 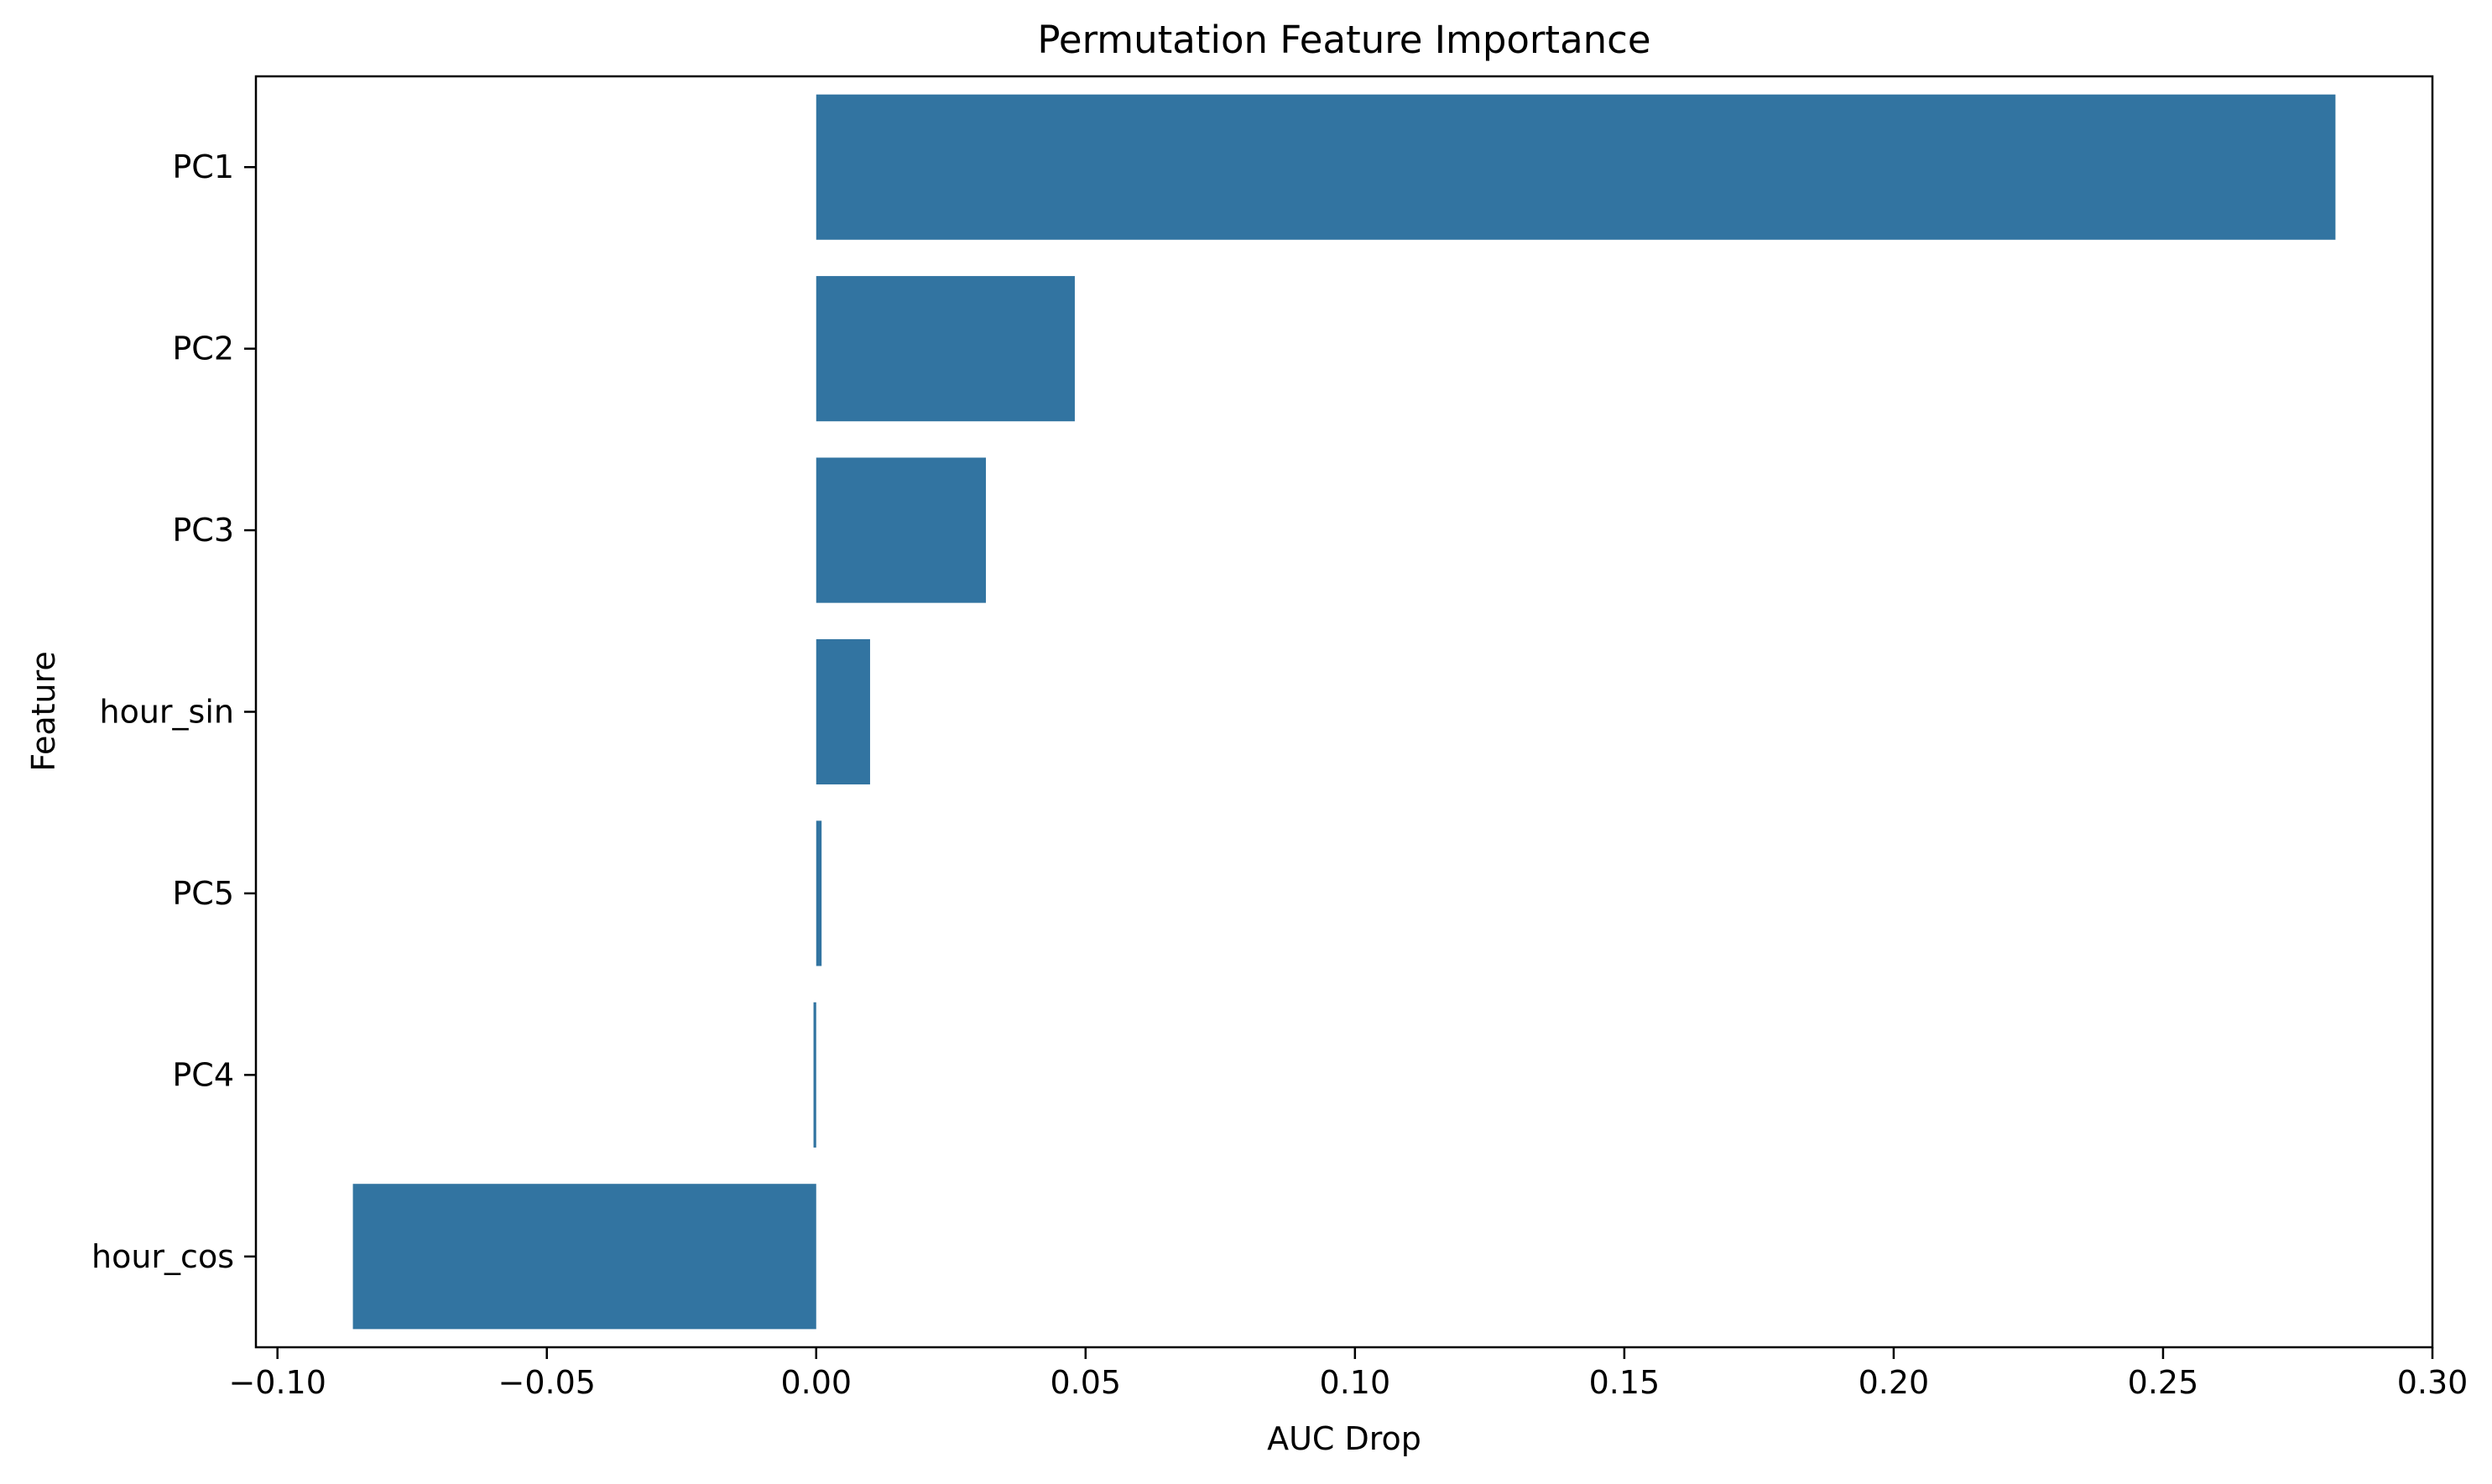 I want to click on x-tick-label: 0.05, so click(x=1085, y=1382).